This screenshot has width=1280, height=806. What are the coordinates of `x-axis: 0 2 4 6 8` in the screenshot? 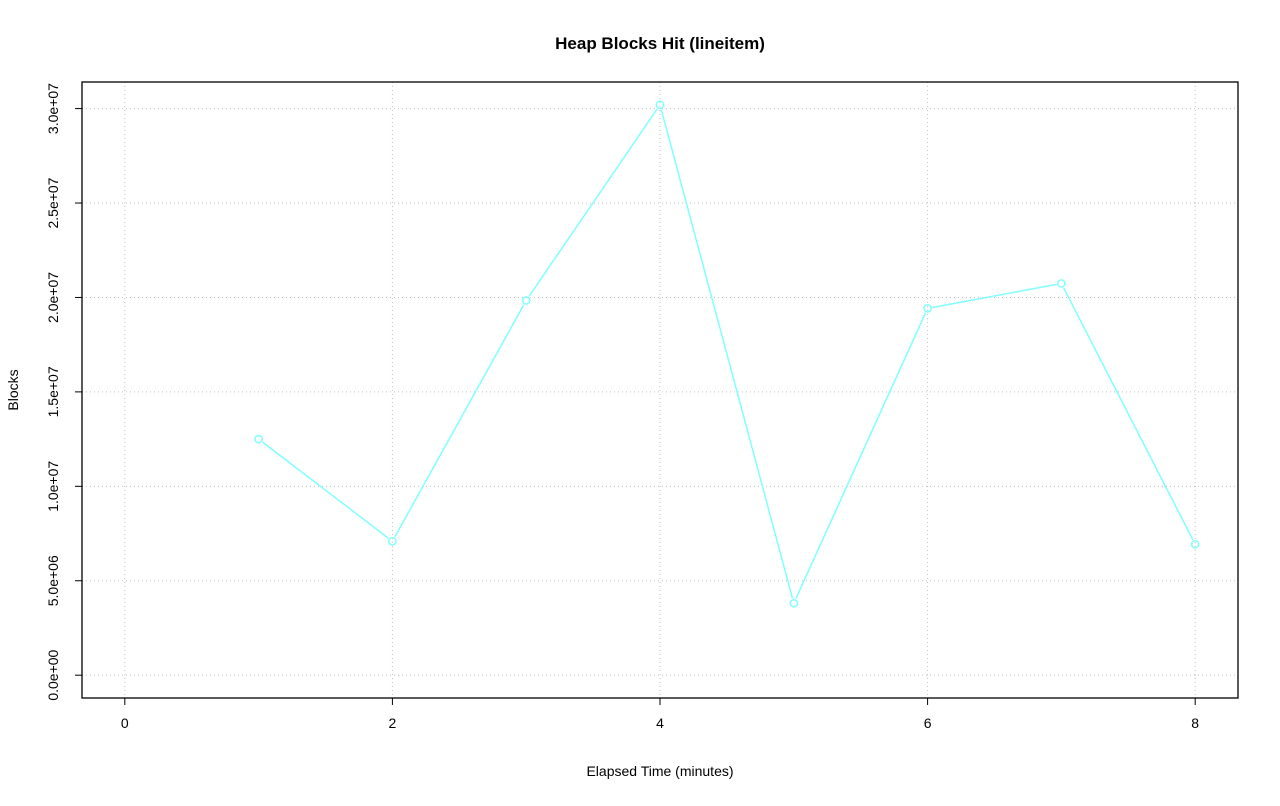 It's located at (660, 714).